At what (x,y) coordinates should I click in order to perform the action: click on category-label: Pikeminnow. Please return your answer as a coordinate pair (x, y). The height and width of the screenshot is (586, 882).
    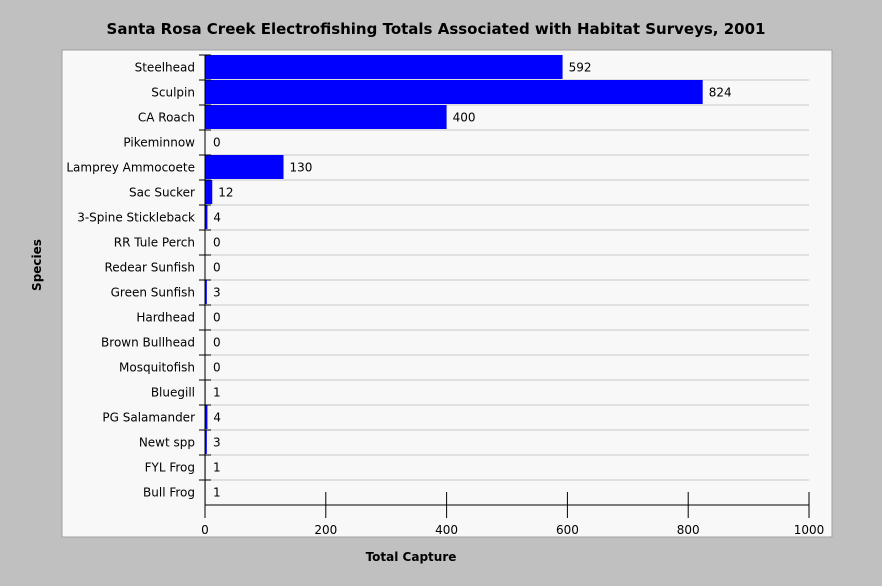
    Looking at the image, I should click on (159, 143).